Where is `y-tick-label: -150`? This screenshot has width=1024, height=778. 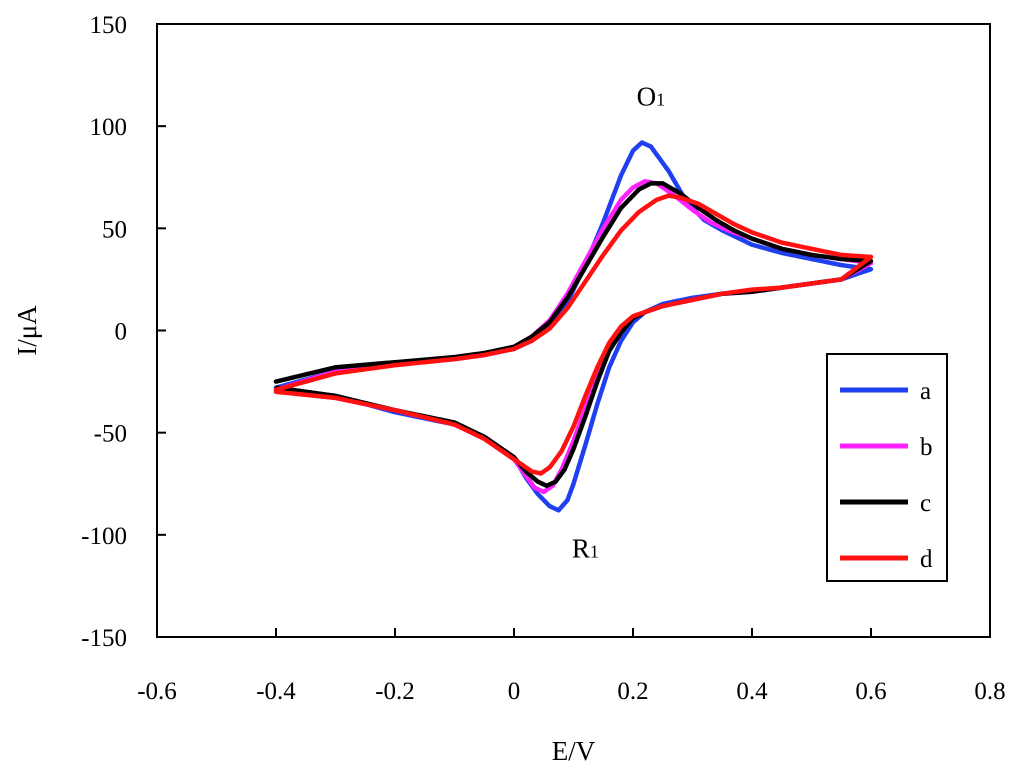 y-tick-label: -150 is located at coordinates (104, 638).